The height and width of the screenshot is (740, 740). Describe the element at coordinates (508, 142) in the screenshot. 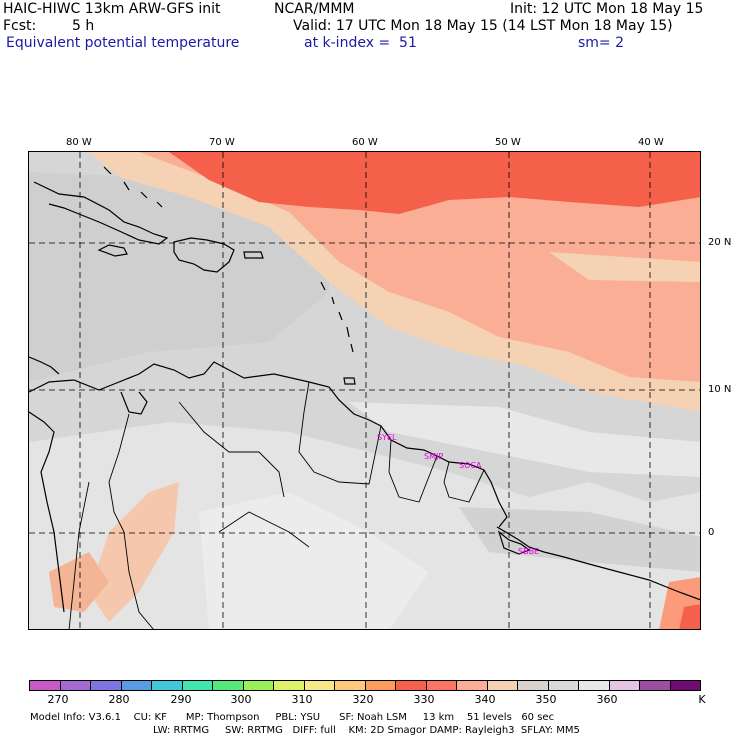

I see `lon-label-50w: 50 W` at that location.